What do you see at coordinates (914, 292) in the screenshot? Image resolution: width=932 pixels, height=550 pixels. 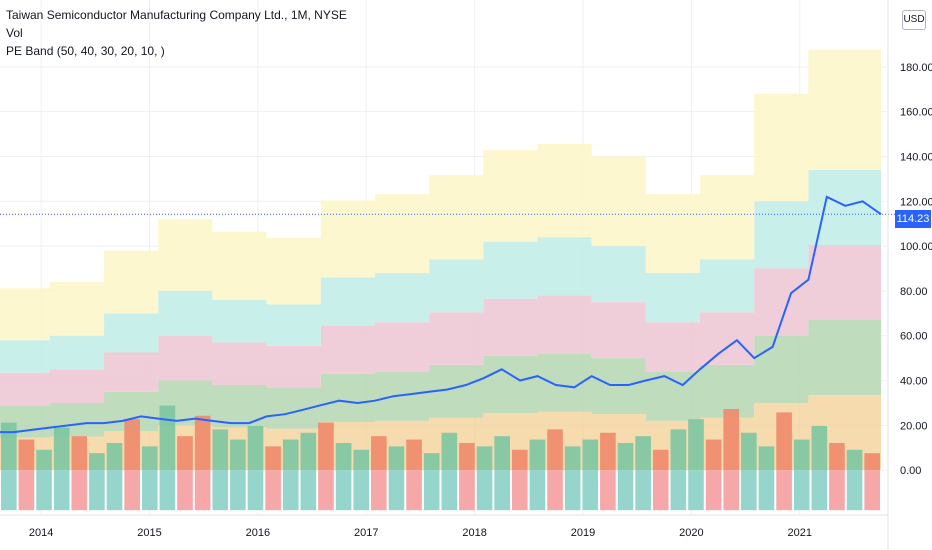 I see `y-tick-label: 80.00` at bounding box center [914, 292].